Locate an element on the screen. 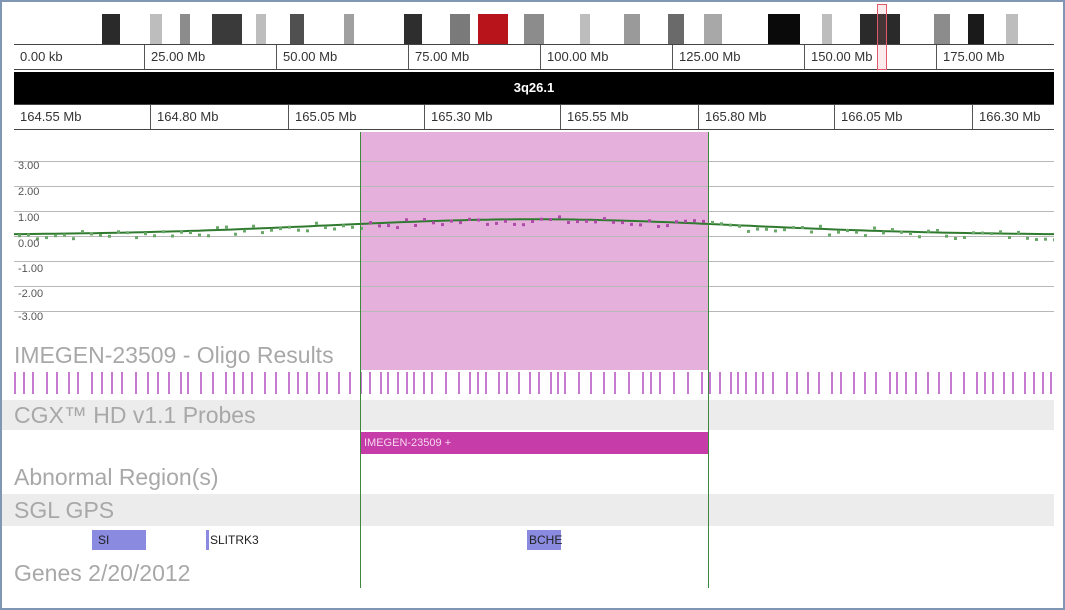 The image size is (1065, 610). track-title-abnormal-regions: Abnormal Region(s) is located at coordinates (116, 477).